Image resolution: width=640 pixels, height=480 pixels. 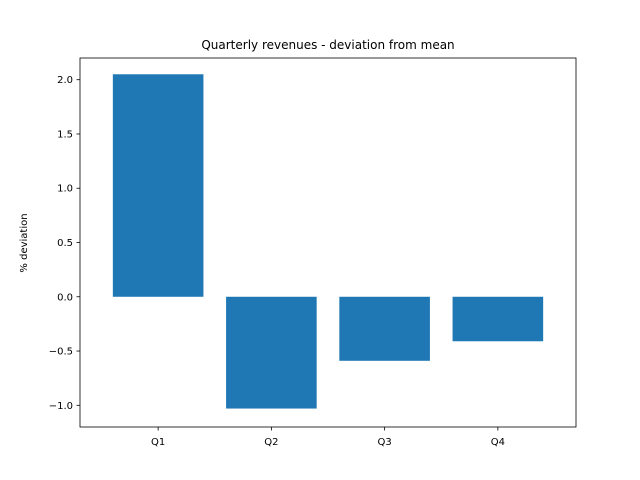 I want to click on bar-q1, so click(x=158, y=185).